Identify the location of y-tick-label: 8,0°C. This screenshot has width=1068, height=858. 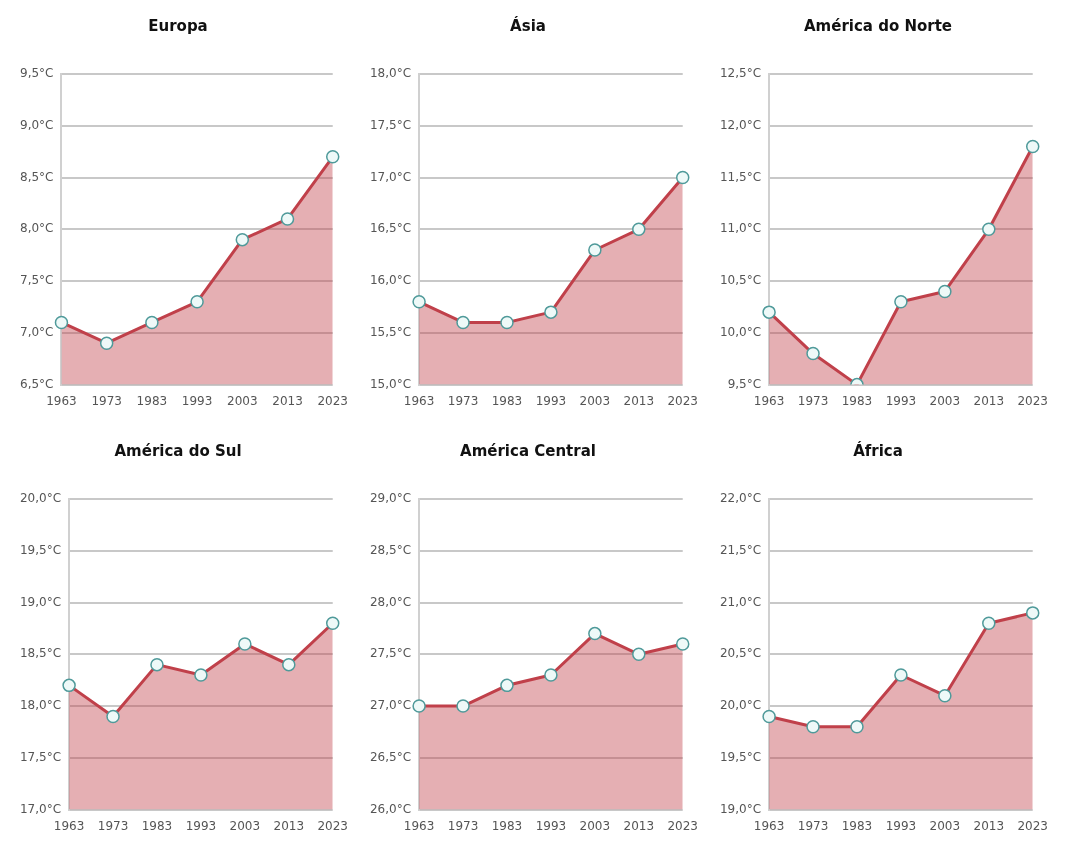
(36, 228).